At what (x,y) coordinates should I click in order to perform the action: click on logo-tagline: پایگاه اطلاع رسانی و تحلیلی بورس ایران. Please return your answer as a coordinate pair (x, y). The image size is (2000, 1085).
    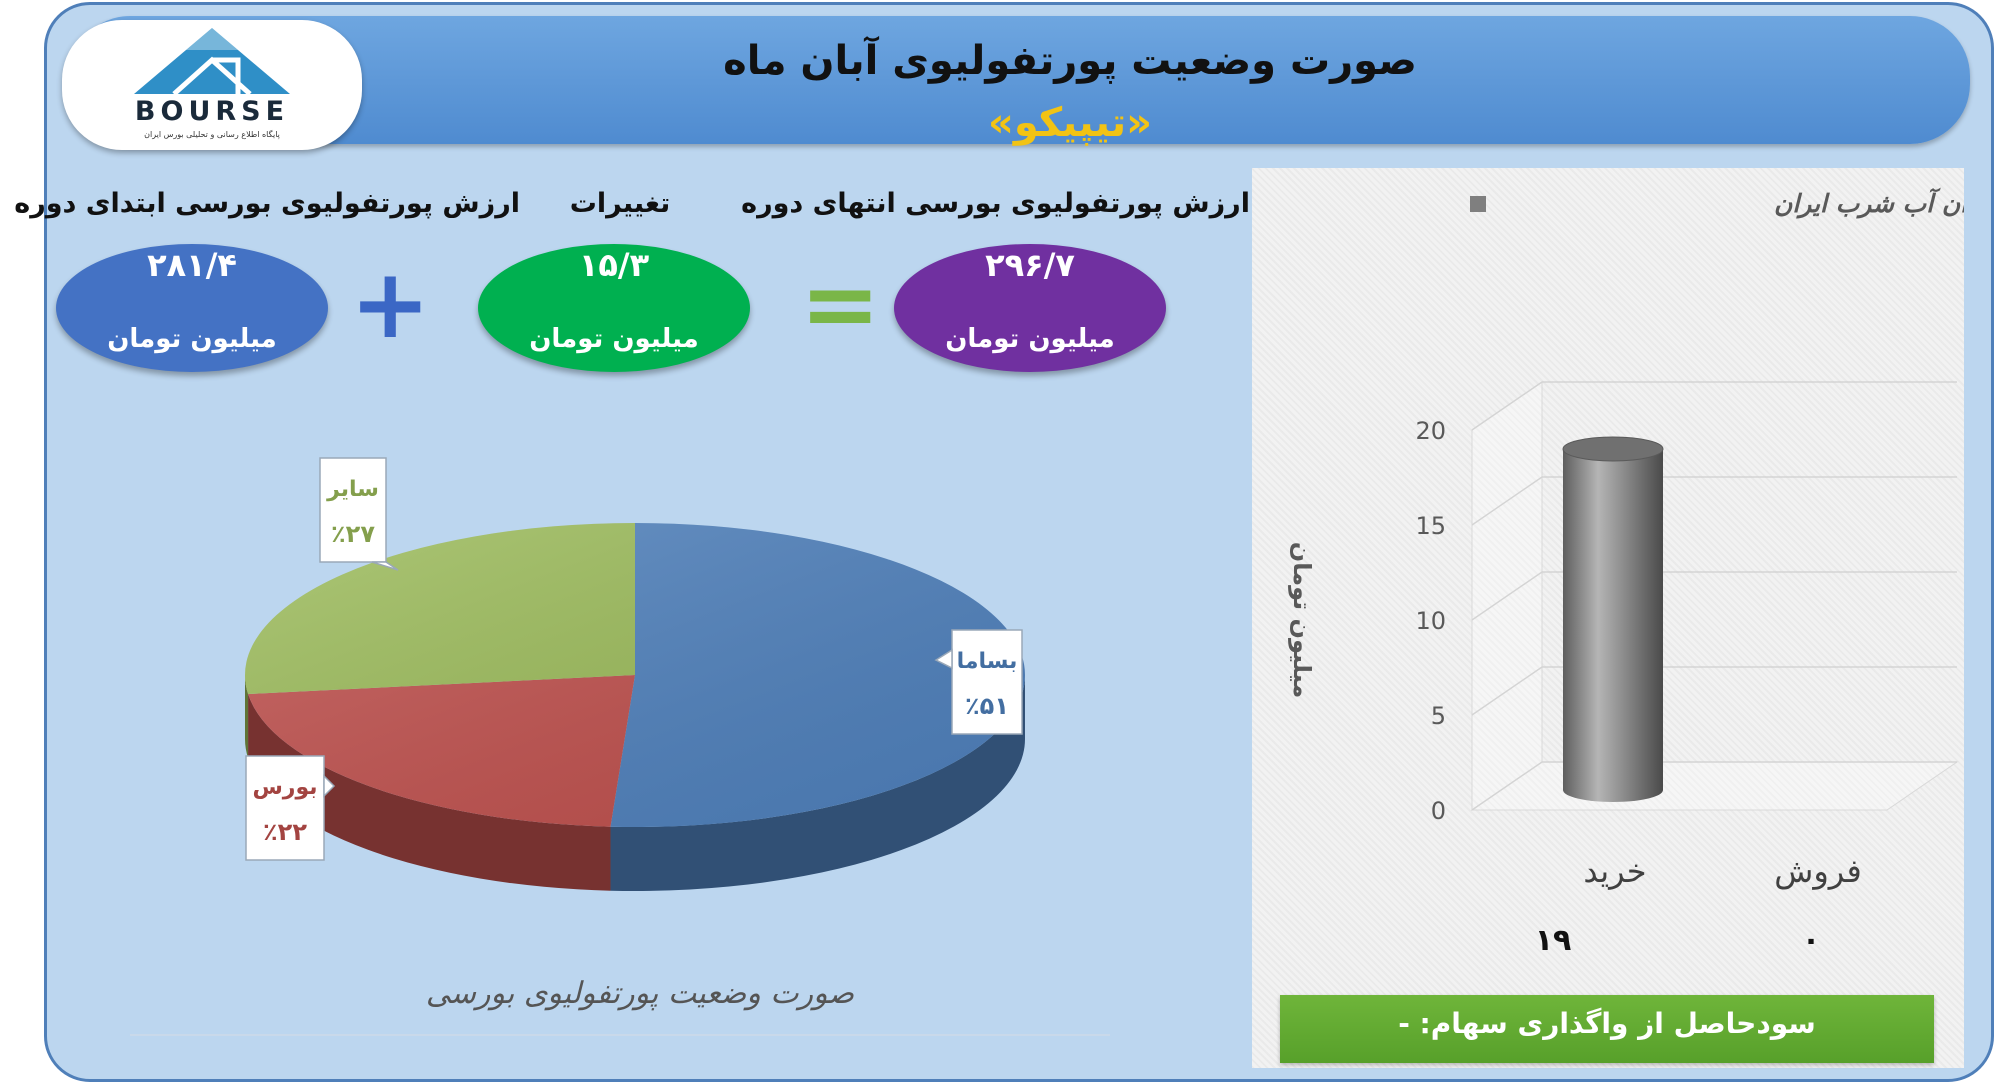
    Looking at the image, I should click on (212, 134).